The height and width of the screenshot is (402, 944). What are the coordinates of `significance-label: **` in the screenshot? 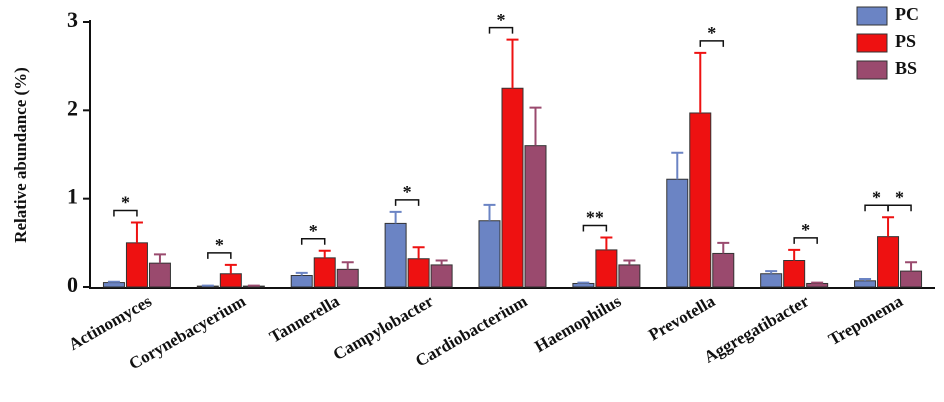 It's located at (595, 218).